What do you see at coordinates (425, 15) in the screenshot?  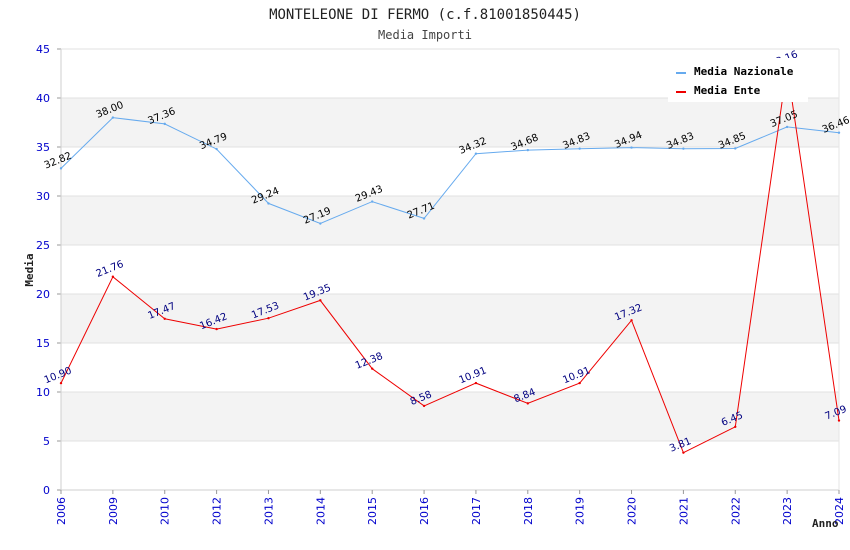 I see `chart-title: MONTELEONE DI FERMO (c.f.81001850445)` at bounding box center [425, 15].